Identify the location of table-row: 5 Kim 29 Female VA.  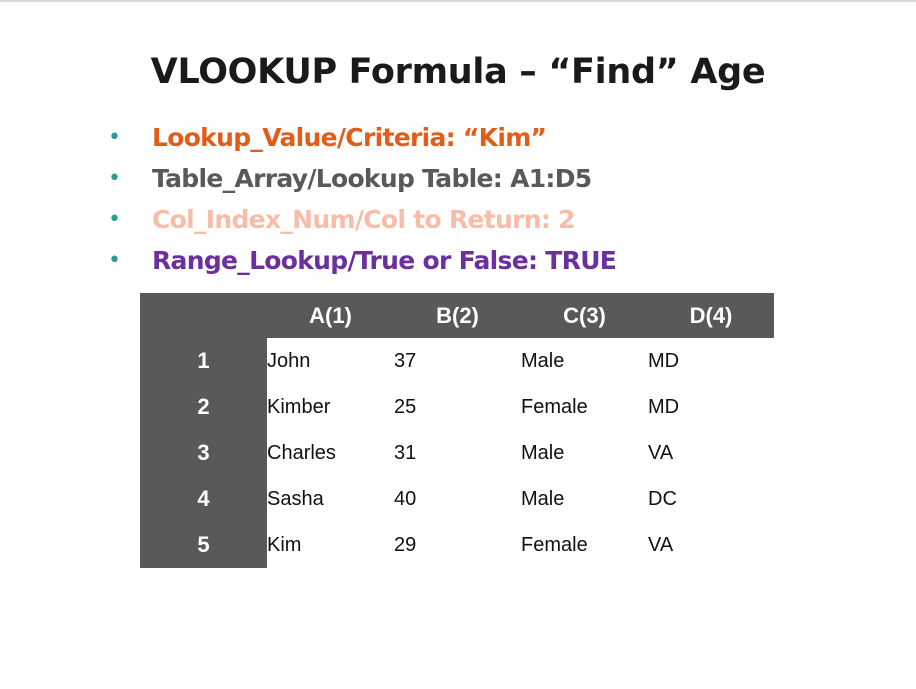
(457, 545).